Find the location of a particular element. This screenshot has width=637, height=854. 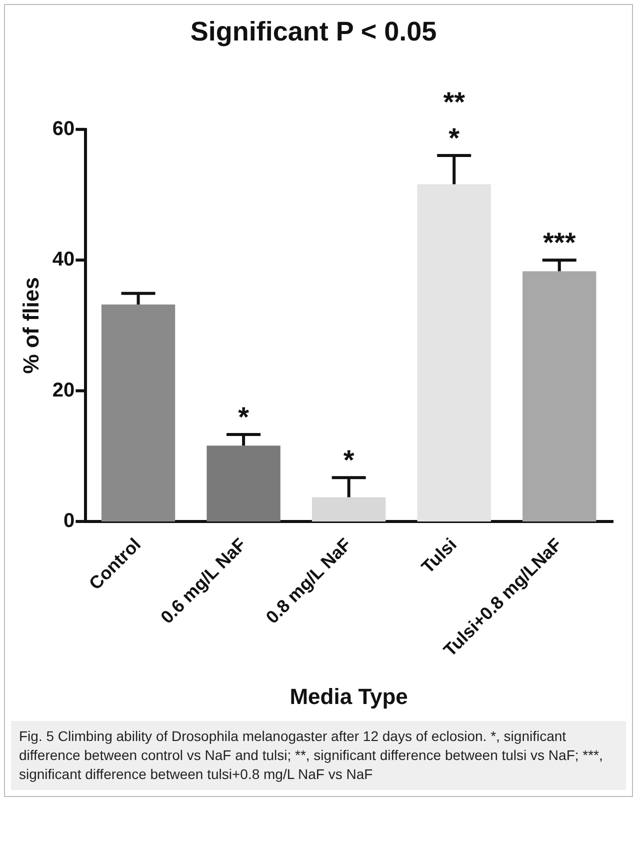

y-tick-label: 40 is located at coordinates (63, 259).